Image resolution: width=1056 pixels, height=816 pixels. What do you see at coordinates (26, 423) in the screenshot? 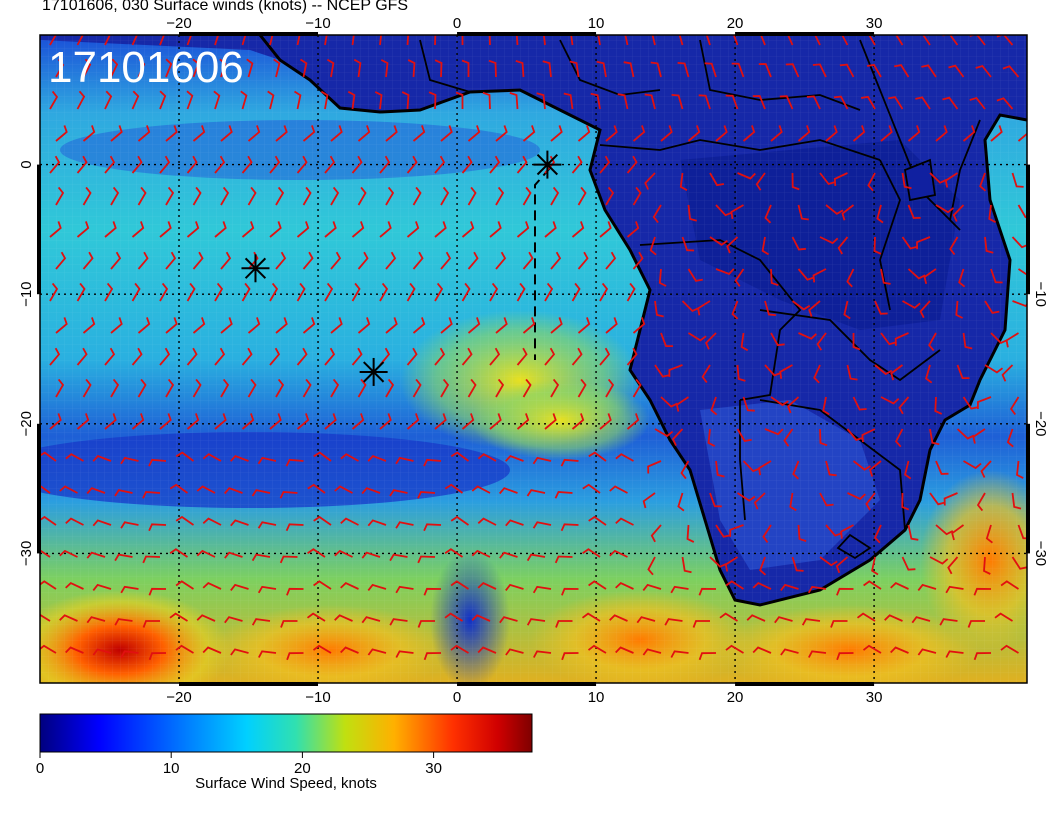
I see `lat-tick-label: −20` at bounding box center [26, 423].